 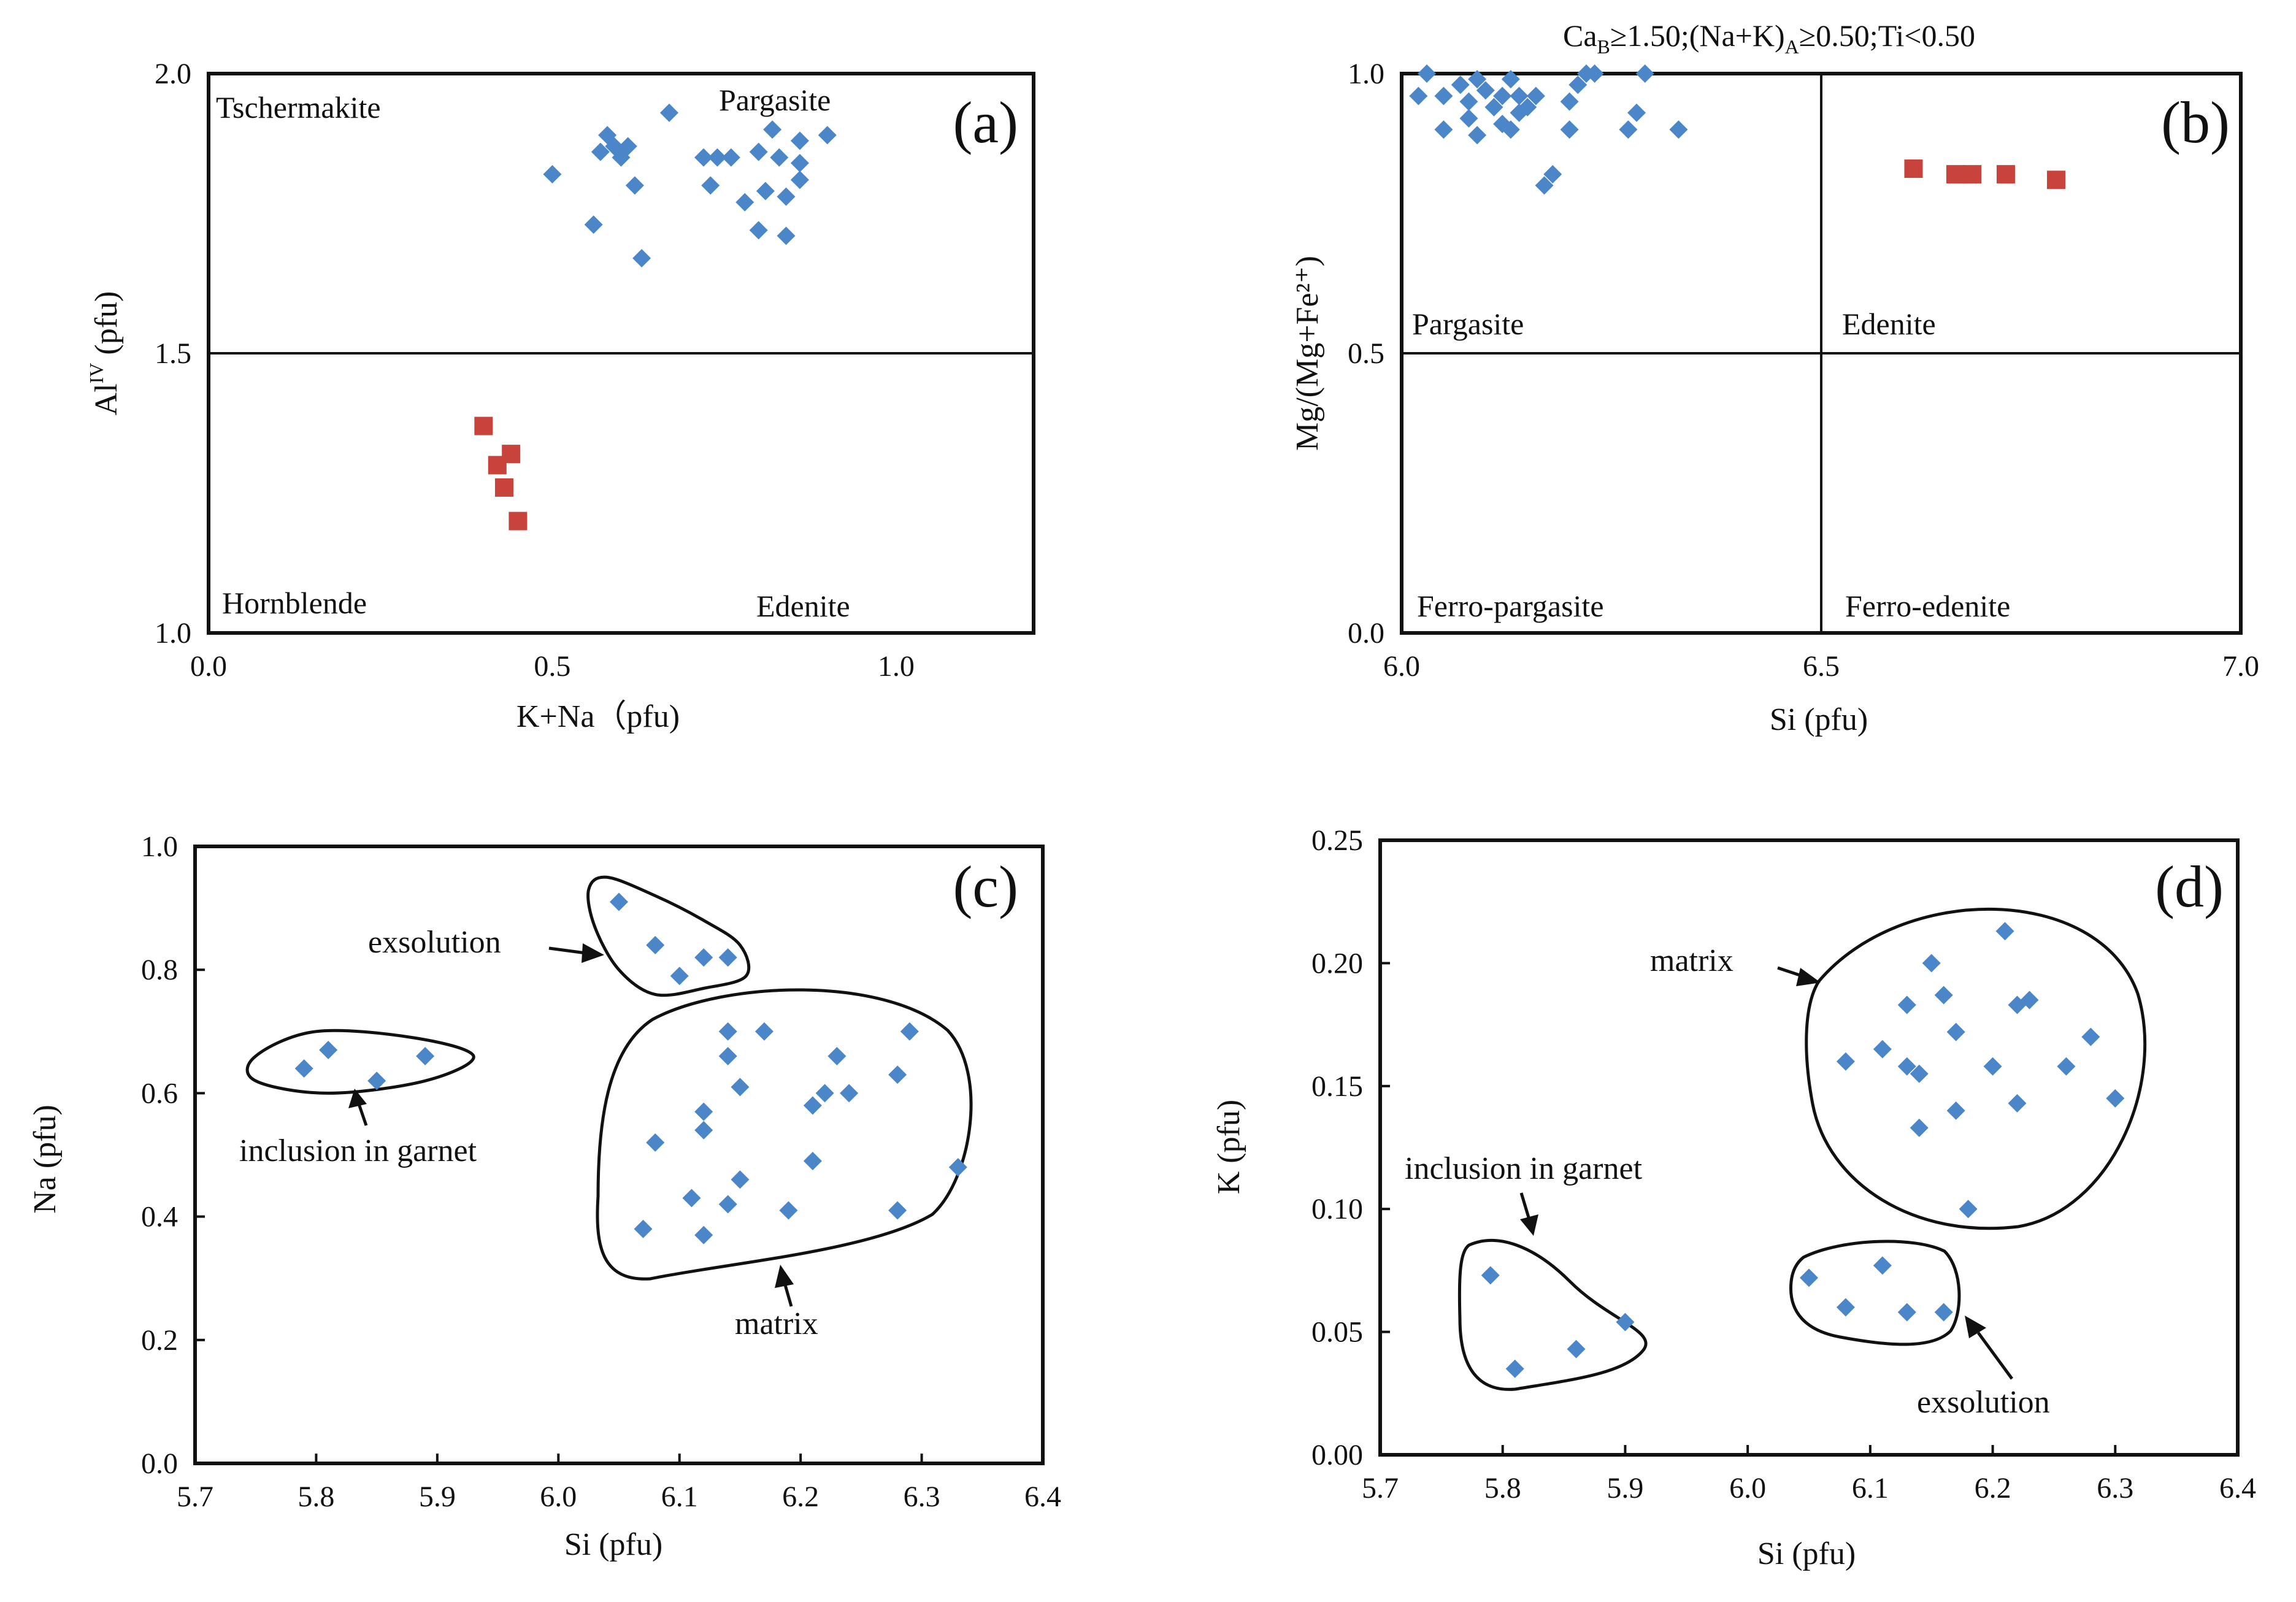 I want to click on note-sub: B, so click(x=1603, y=47).